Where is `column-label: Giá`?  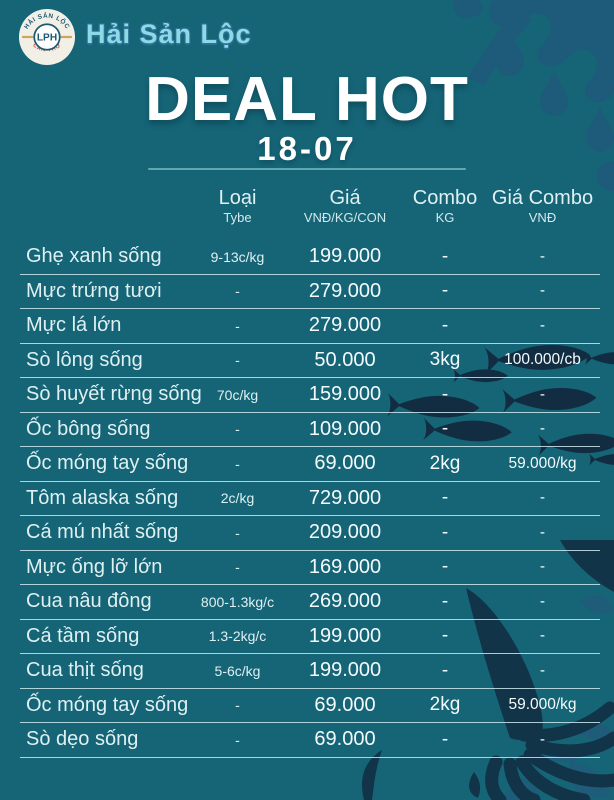
column-label: Giá is located at coordinates (345, 198).